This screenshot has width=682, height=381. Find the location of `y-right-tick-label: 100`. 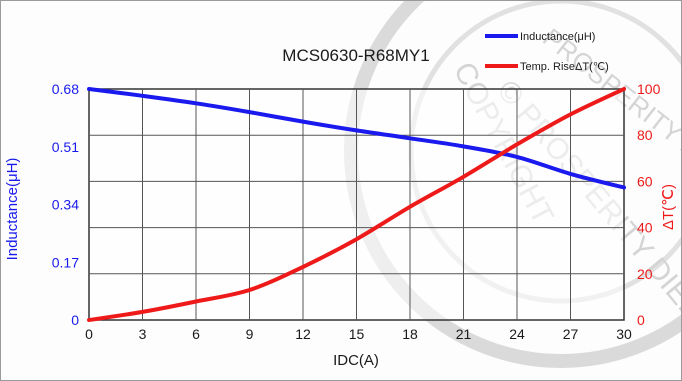

y-right-tick-label: 100 is located at coordinates (649, 89).